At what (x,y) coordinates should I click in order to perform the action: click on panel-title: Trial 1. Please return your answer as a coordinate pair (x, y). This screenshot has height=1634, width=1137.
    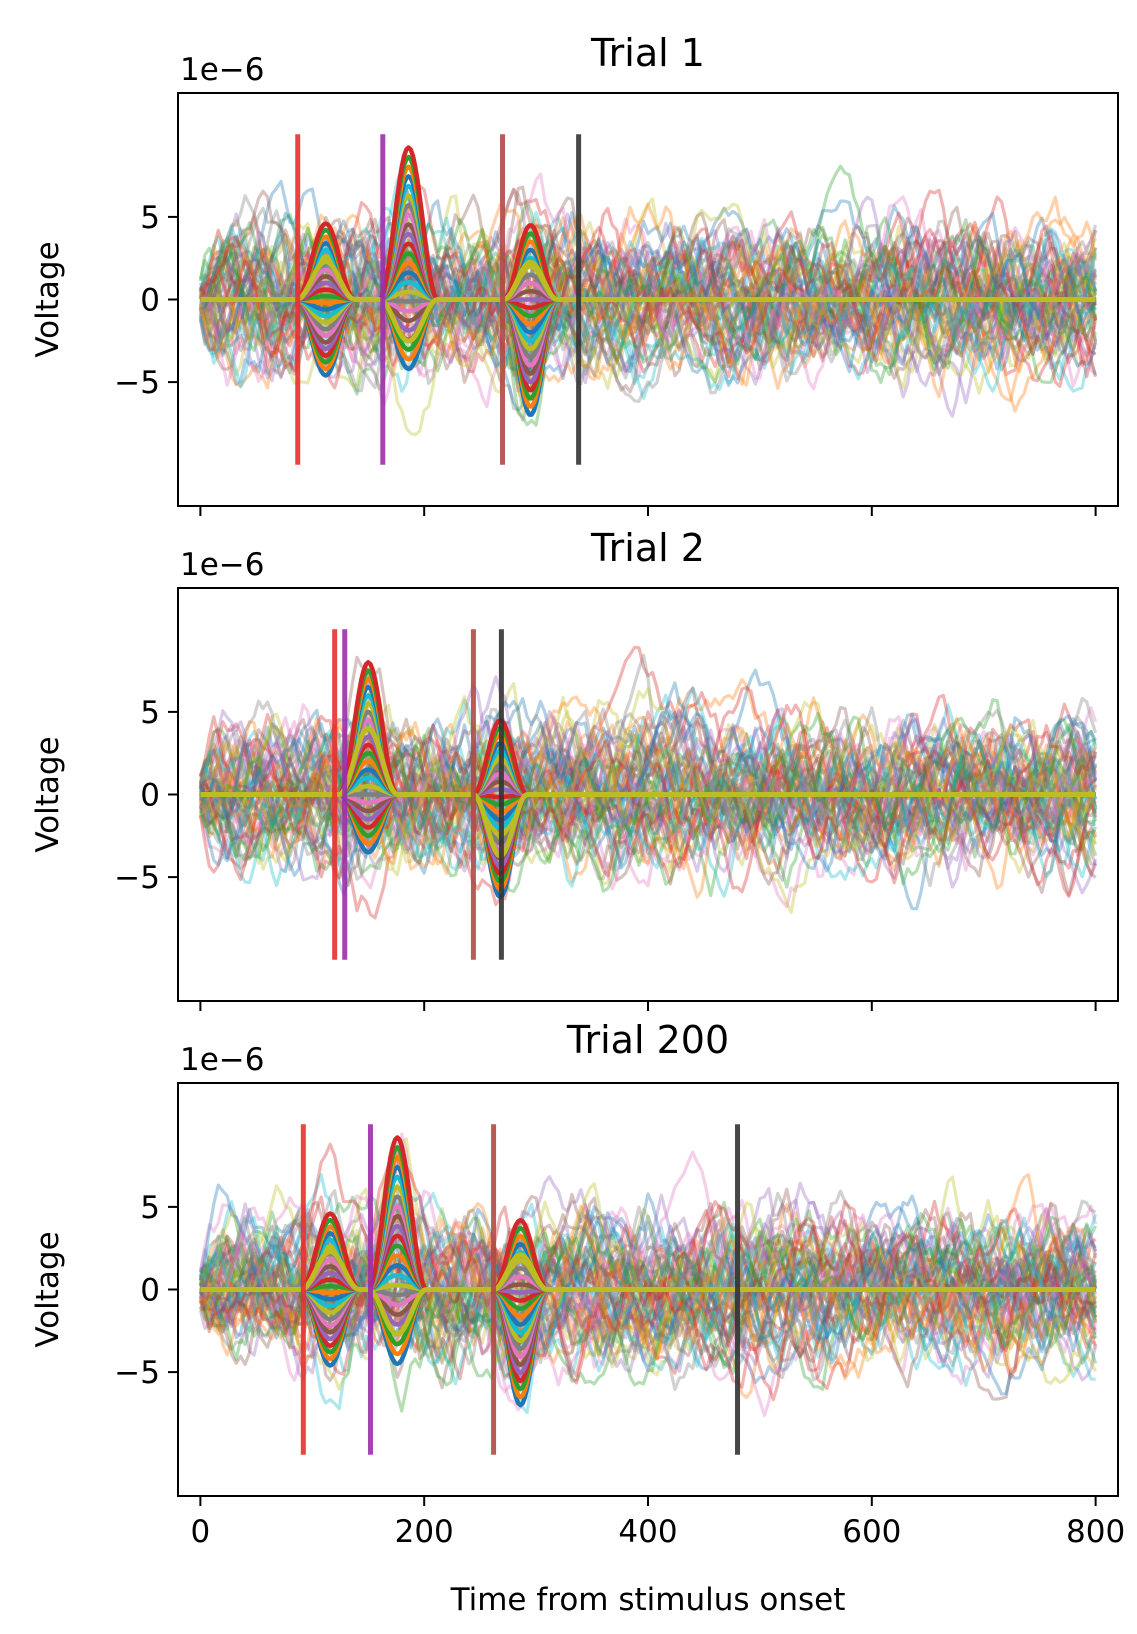
    Looking at the image, I should click on (647, 53).